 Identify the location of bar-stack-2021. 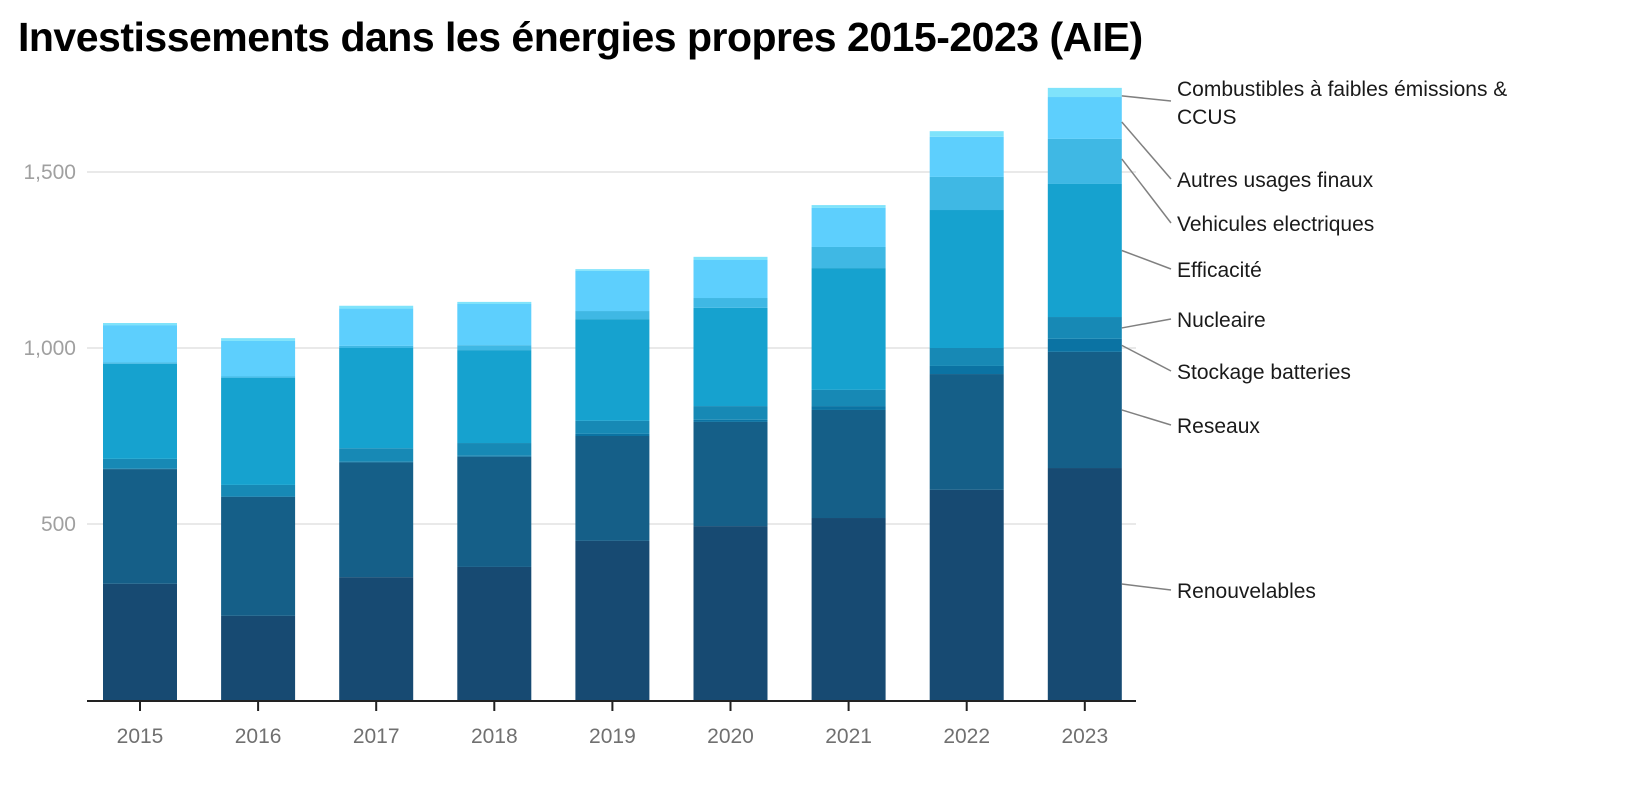
(848, 452).